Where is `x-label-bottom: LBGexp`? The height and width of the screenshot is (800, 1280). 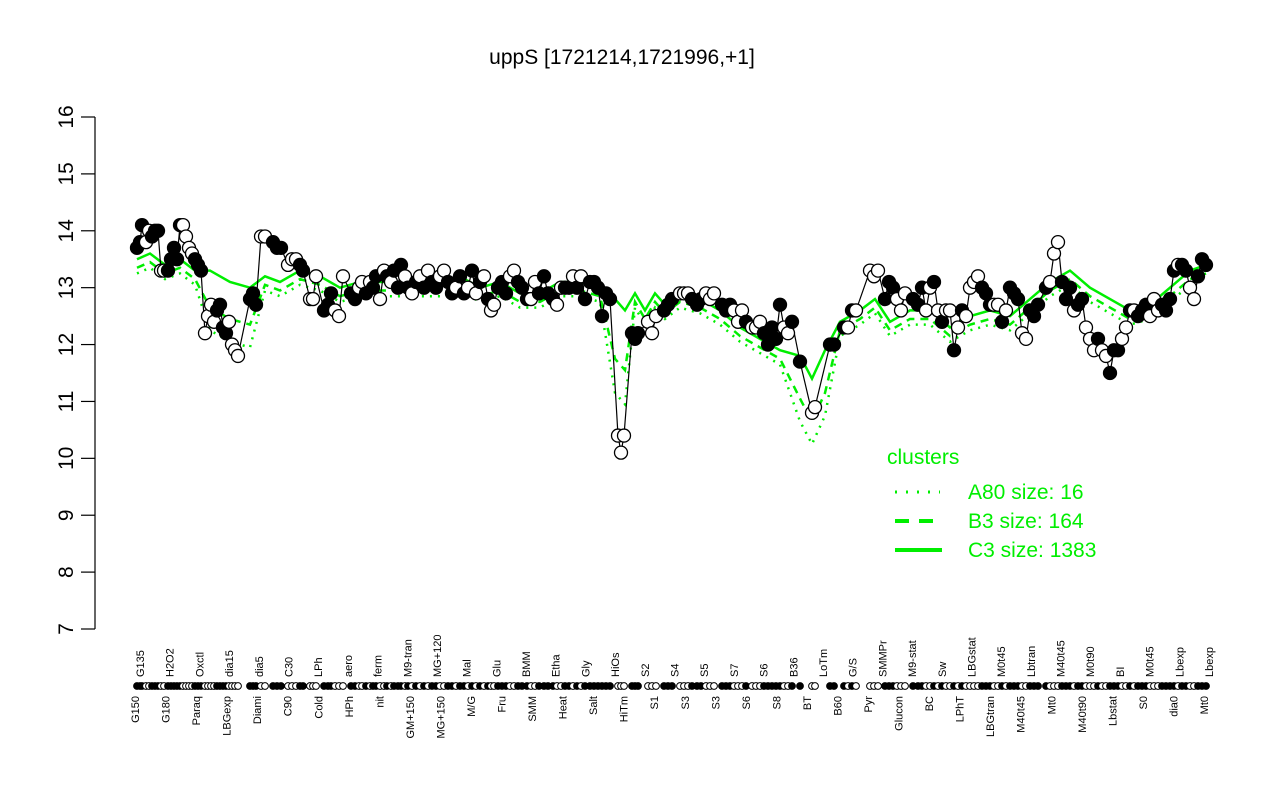 x-label-bottom: LBGexp is located at coordinates (228, 716).